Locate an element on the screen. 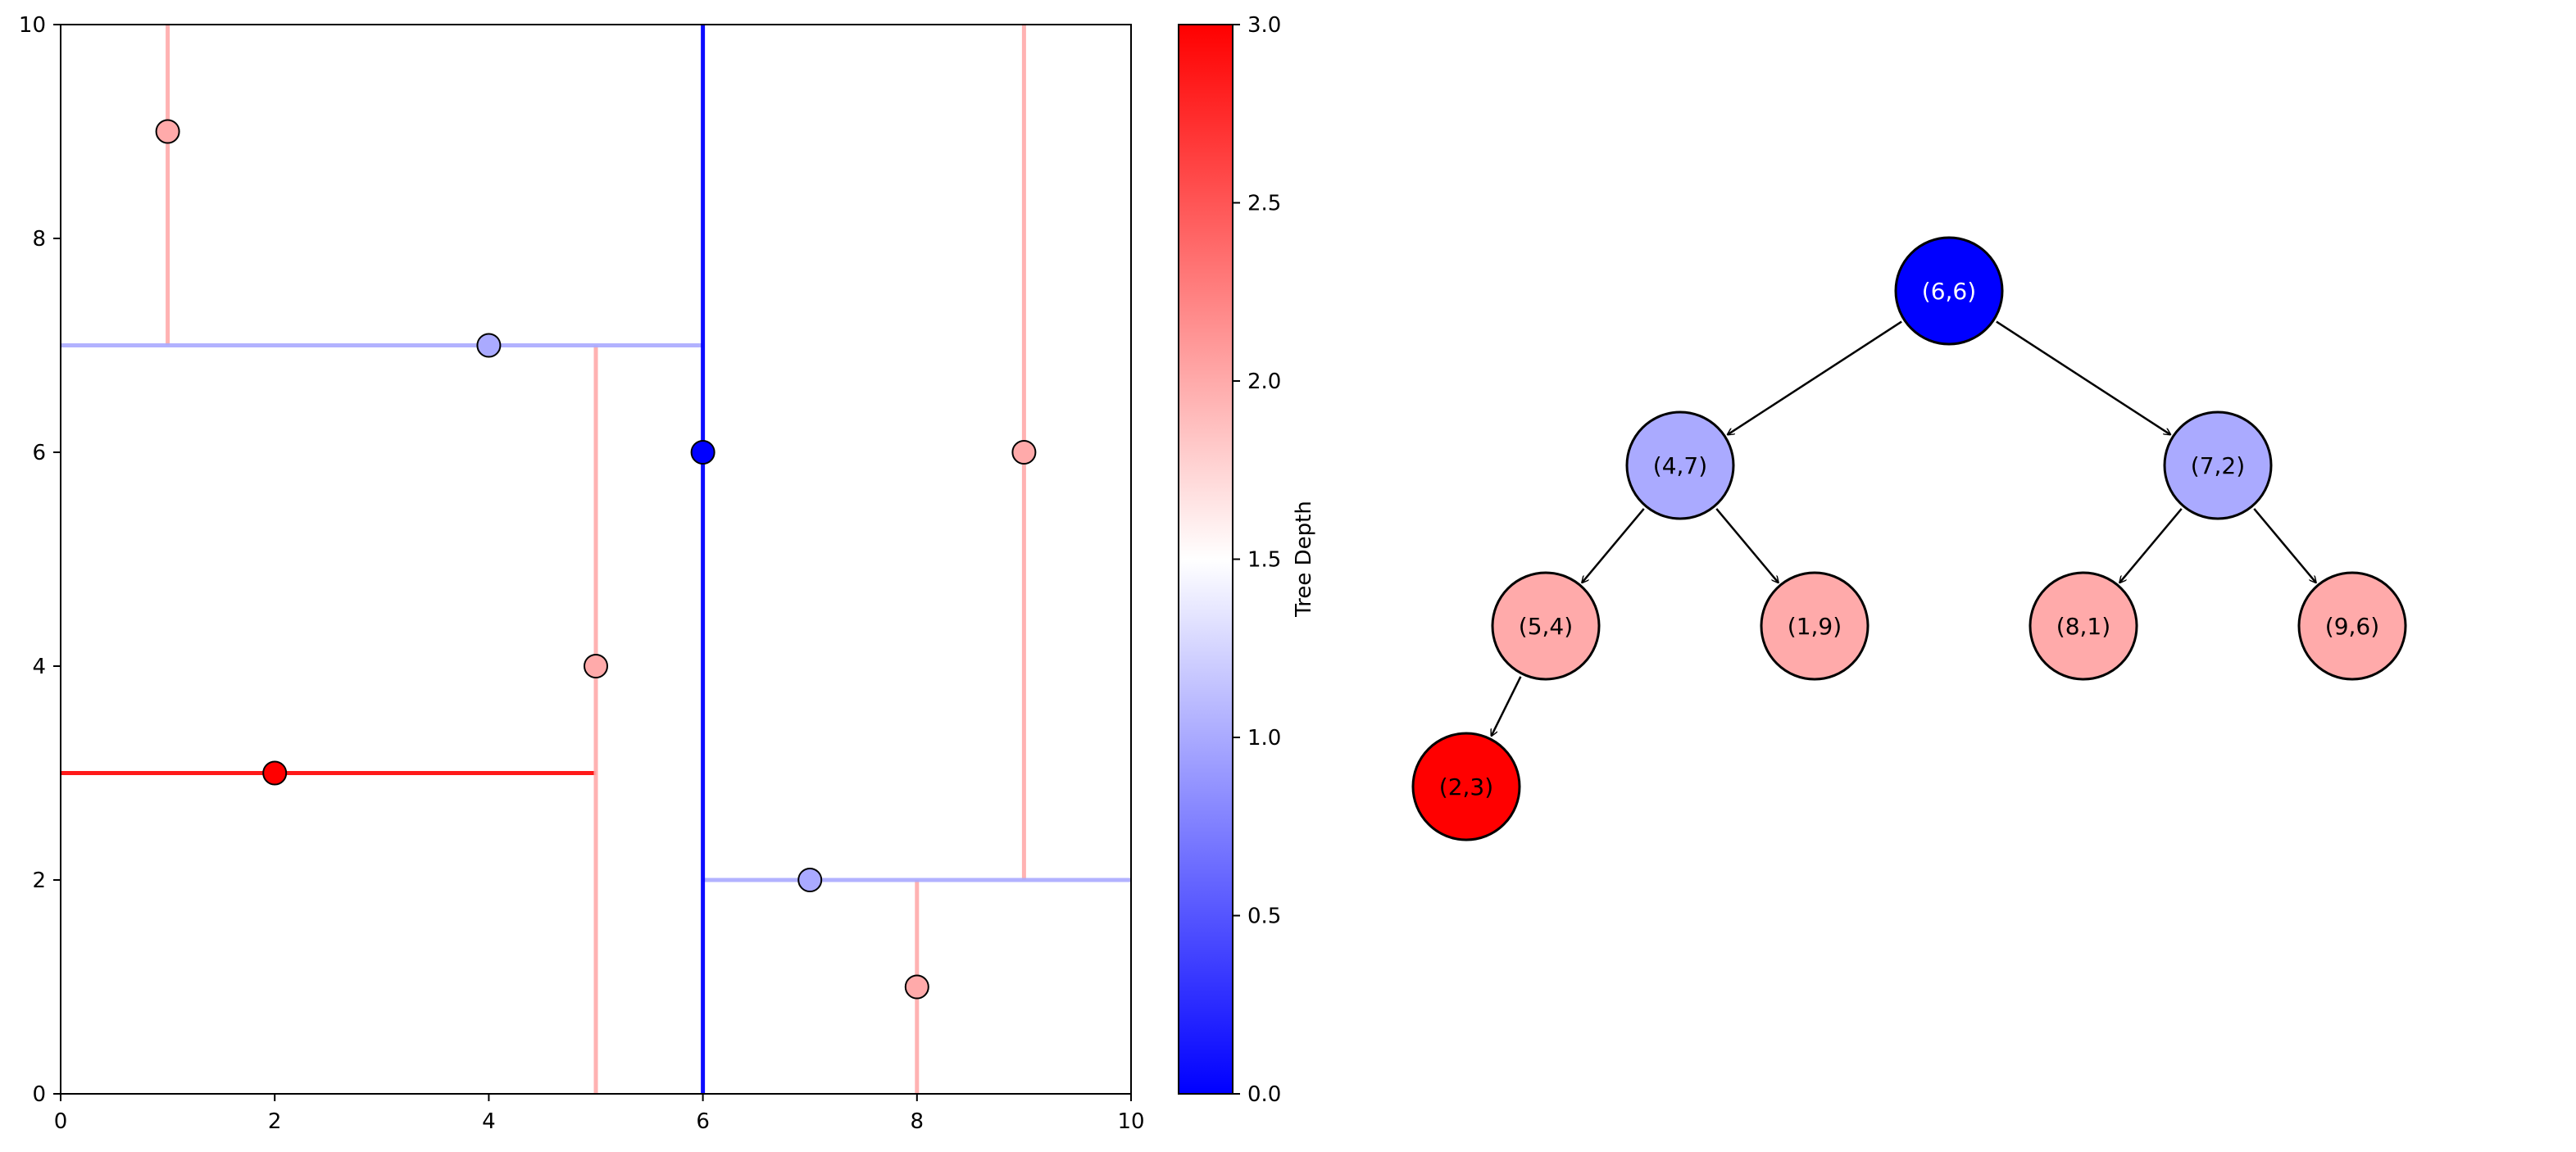 The width and height of the screenshot is (2576, 1152). x-axis-ticks: 0 2 4 6 8 10 is located at coordinates (599, 1114).